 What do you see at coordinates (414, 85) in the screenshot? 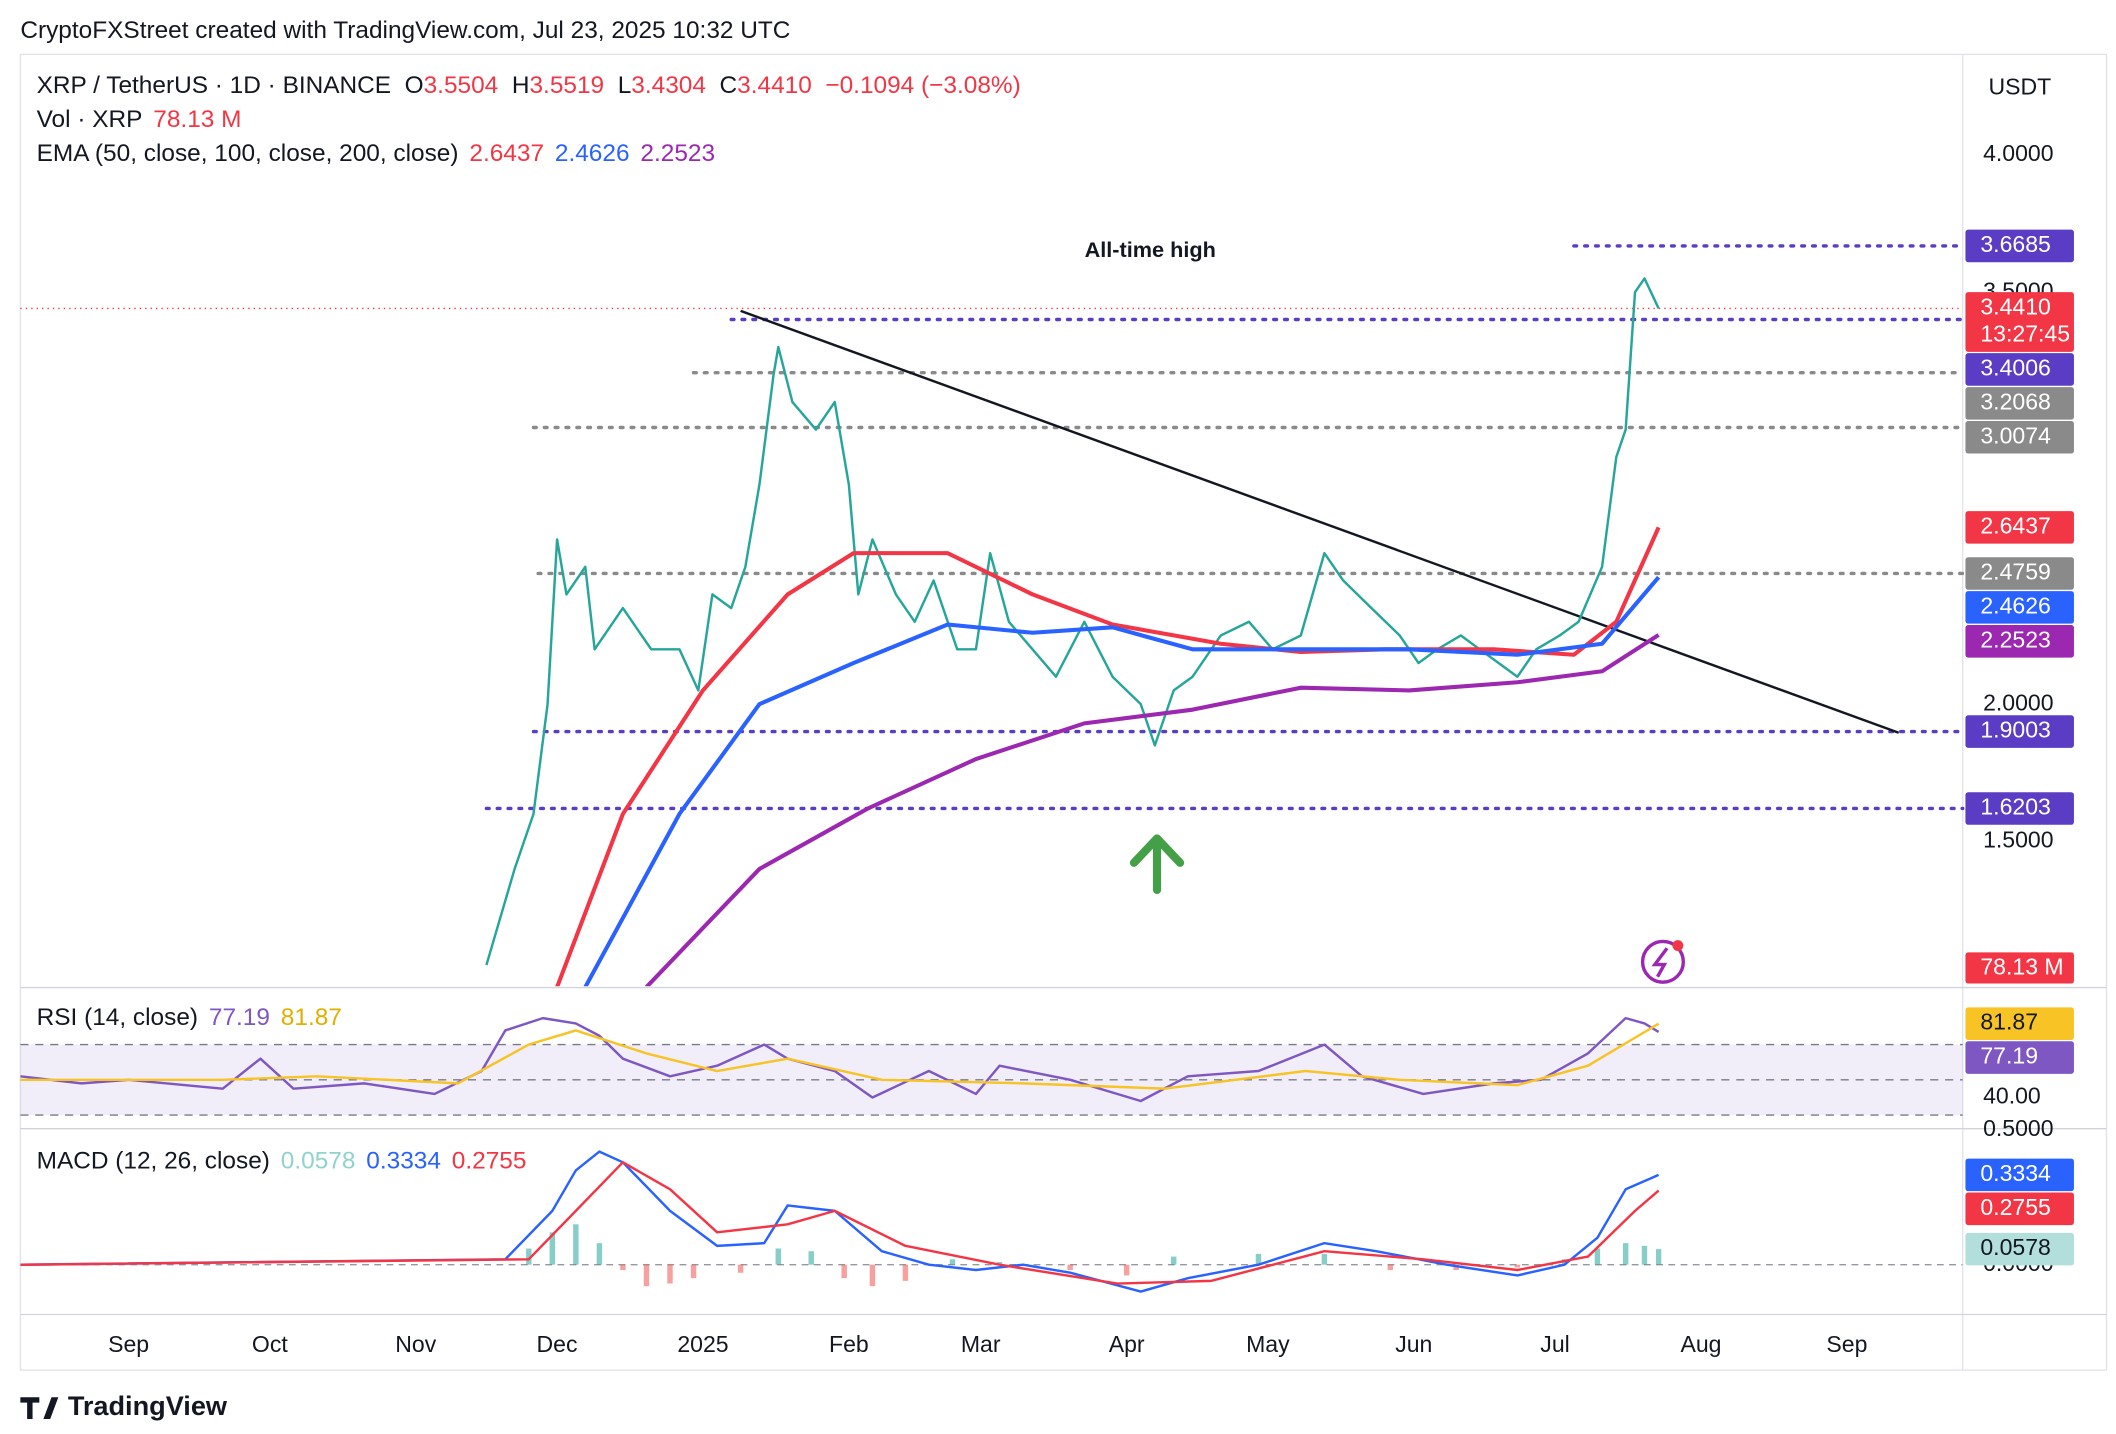
I see `ohlc-key: O` at bounding box center [414, 85].